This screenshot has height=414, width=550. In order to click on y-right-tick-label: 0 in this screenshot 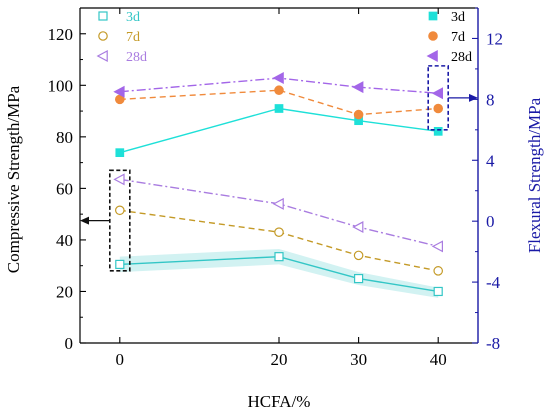, I will do `click(490, 221)`.